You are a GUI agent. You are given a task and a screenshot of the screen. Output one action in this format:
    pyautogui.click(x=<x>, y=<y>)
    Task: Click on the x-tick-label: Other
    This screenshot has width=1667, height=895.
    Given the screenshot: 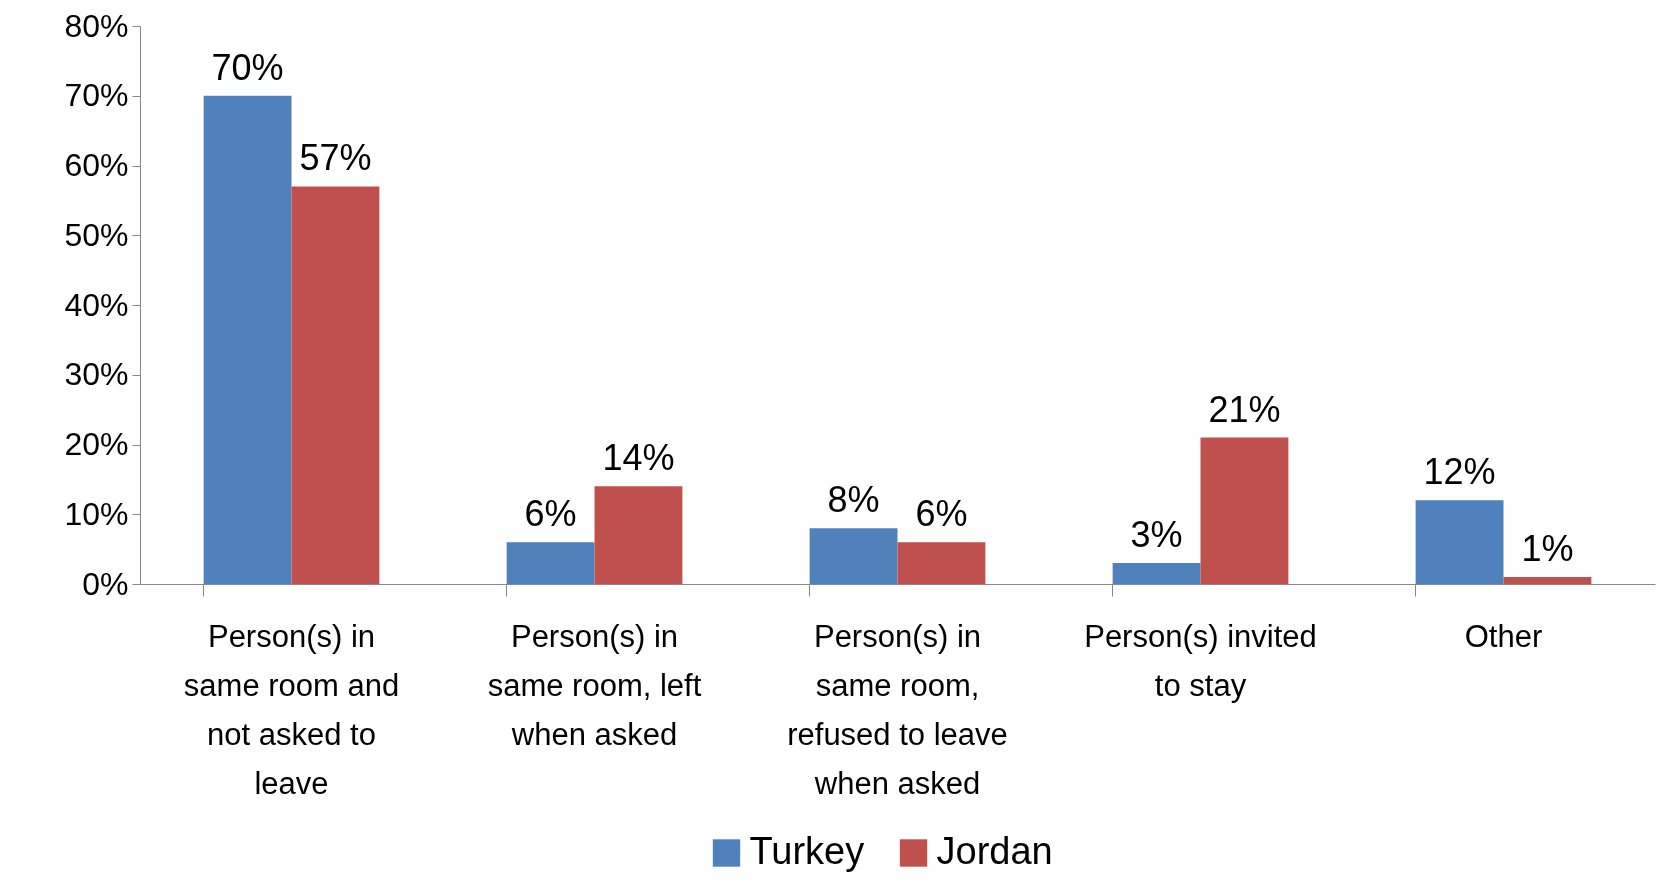 What is the action you would take?
    pyautogui.click(x=1503, y=636)
    